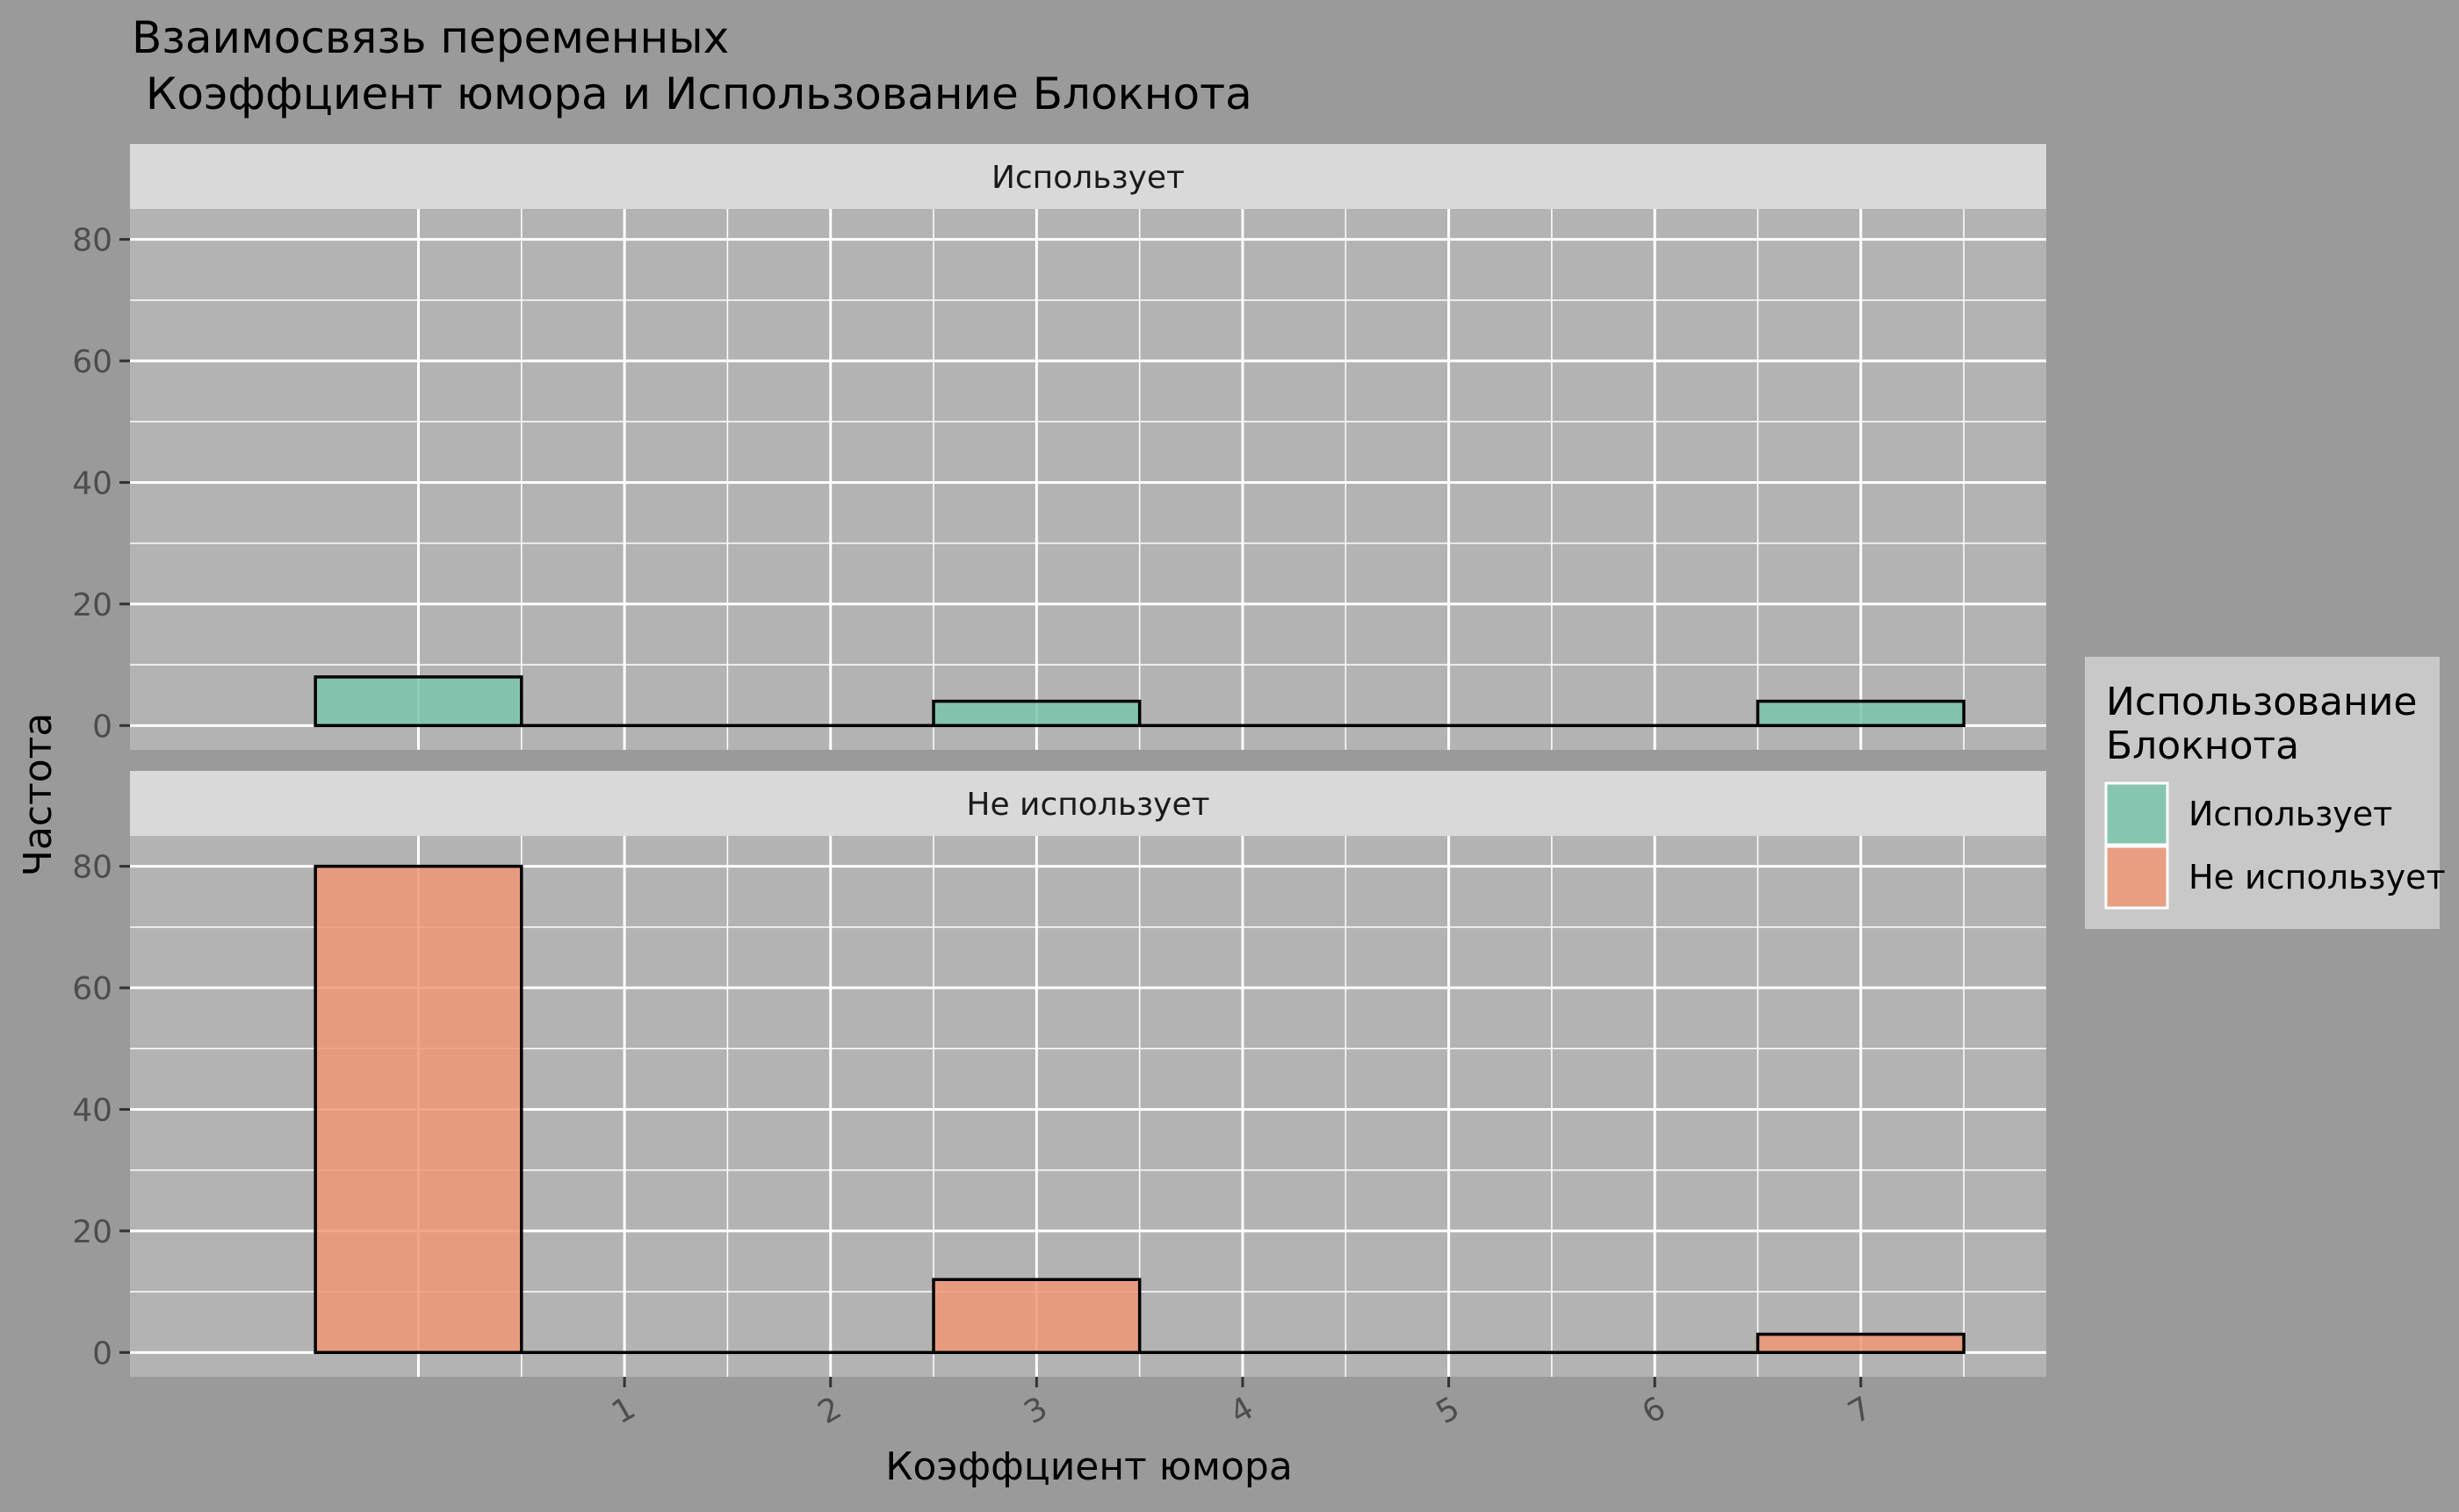 The width and height of the screenshot is (2459, 1512). What do you see at coordinates (430, 37) in the screenshot?
I see `chart-title-line-1: Взаимосвязь переменных` at bounding box center [430, 37].